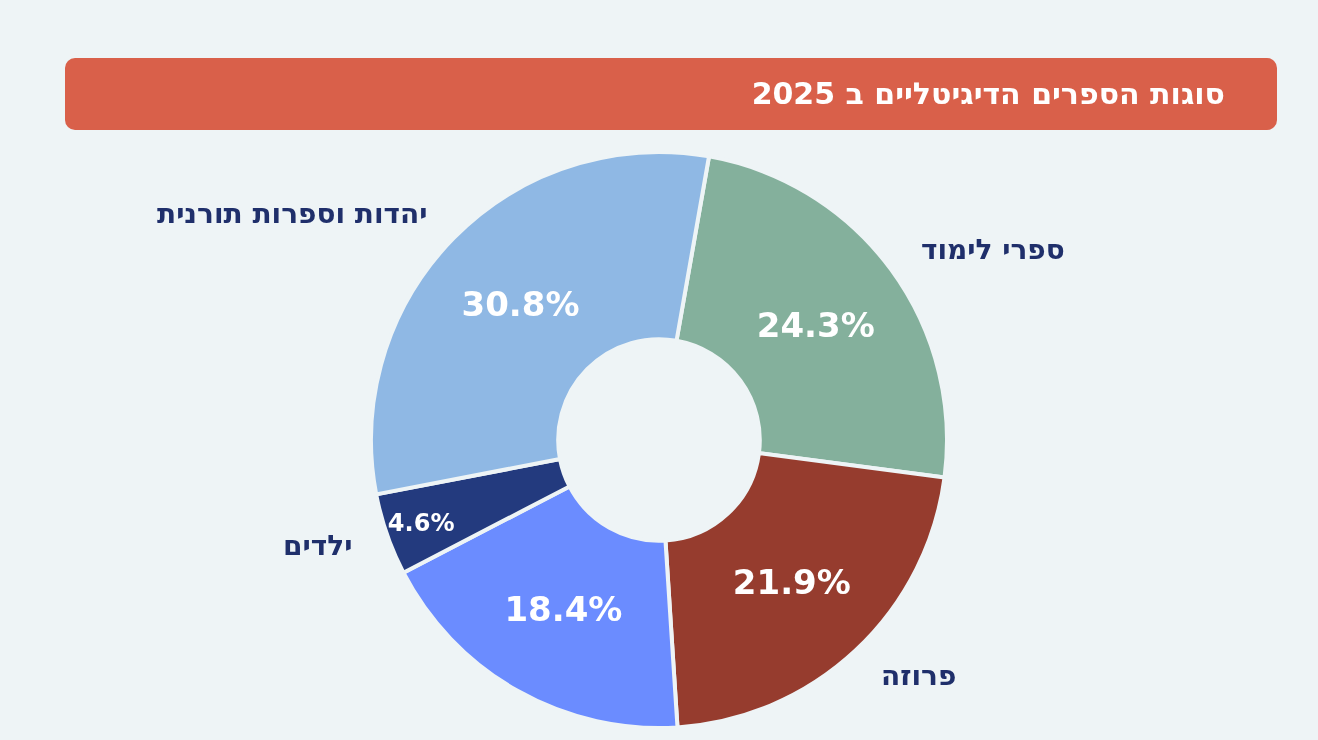 This screenshot has height=740, width=1318. I want to click on data-label: 4.6%, so click(421, 523).